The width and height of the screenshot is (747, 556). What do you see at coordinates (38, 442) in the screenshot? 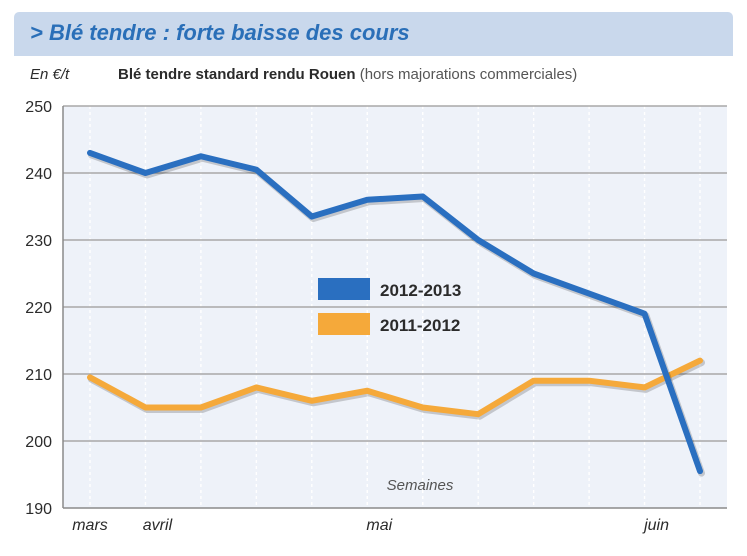
I see `y-tick-label: 200` at bounding box center [38, 442].